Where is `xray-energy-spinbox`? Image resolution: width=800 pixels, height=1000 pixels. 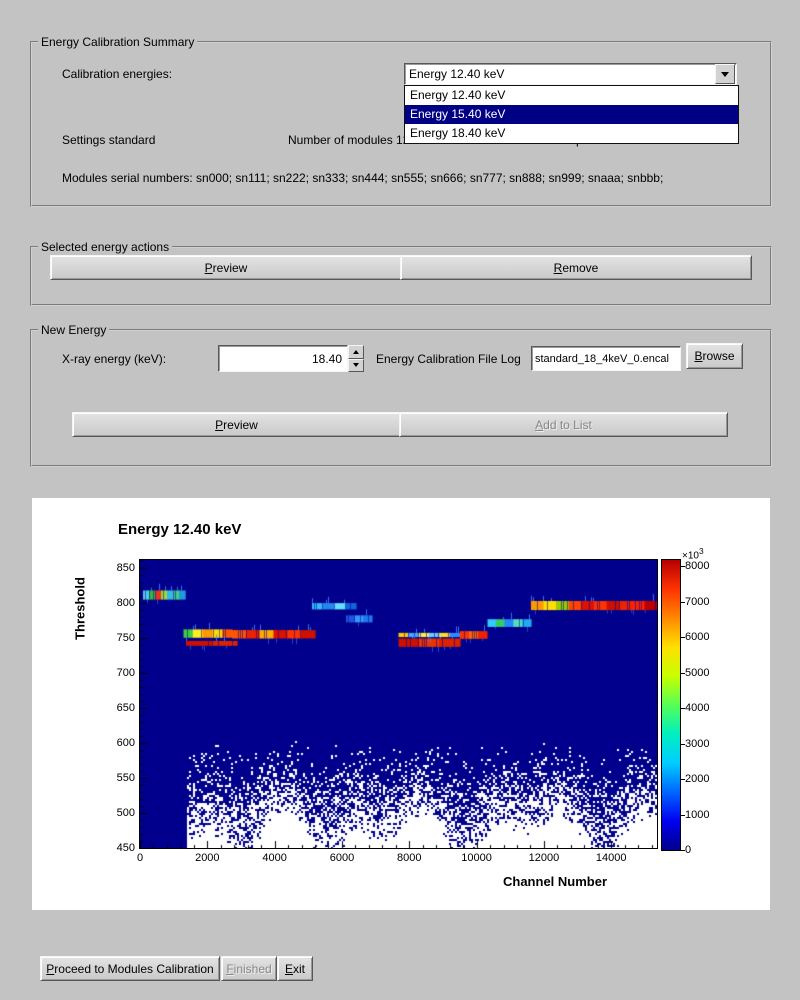 xray-energy-spinbox is located at coordinates (291, 358).